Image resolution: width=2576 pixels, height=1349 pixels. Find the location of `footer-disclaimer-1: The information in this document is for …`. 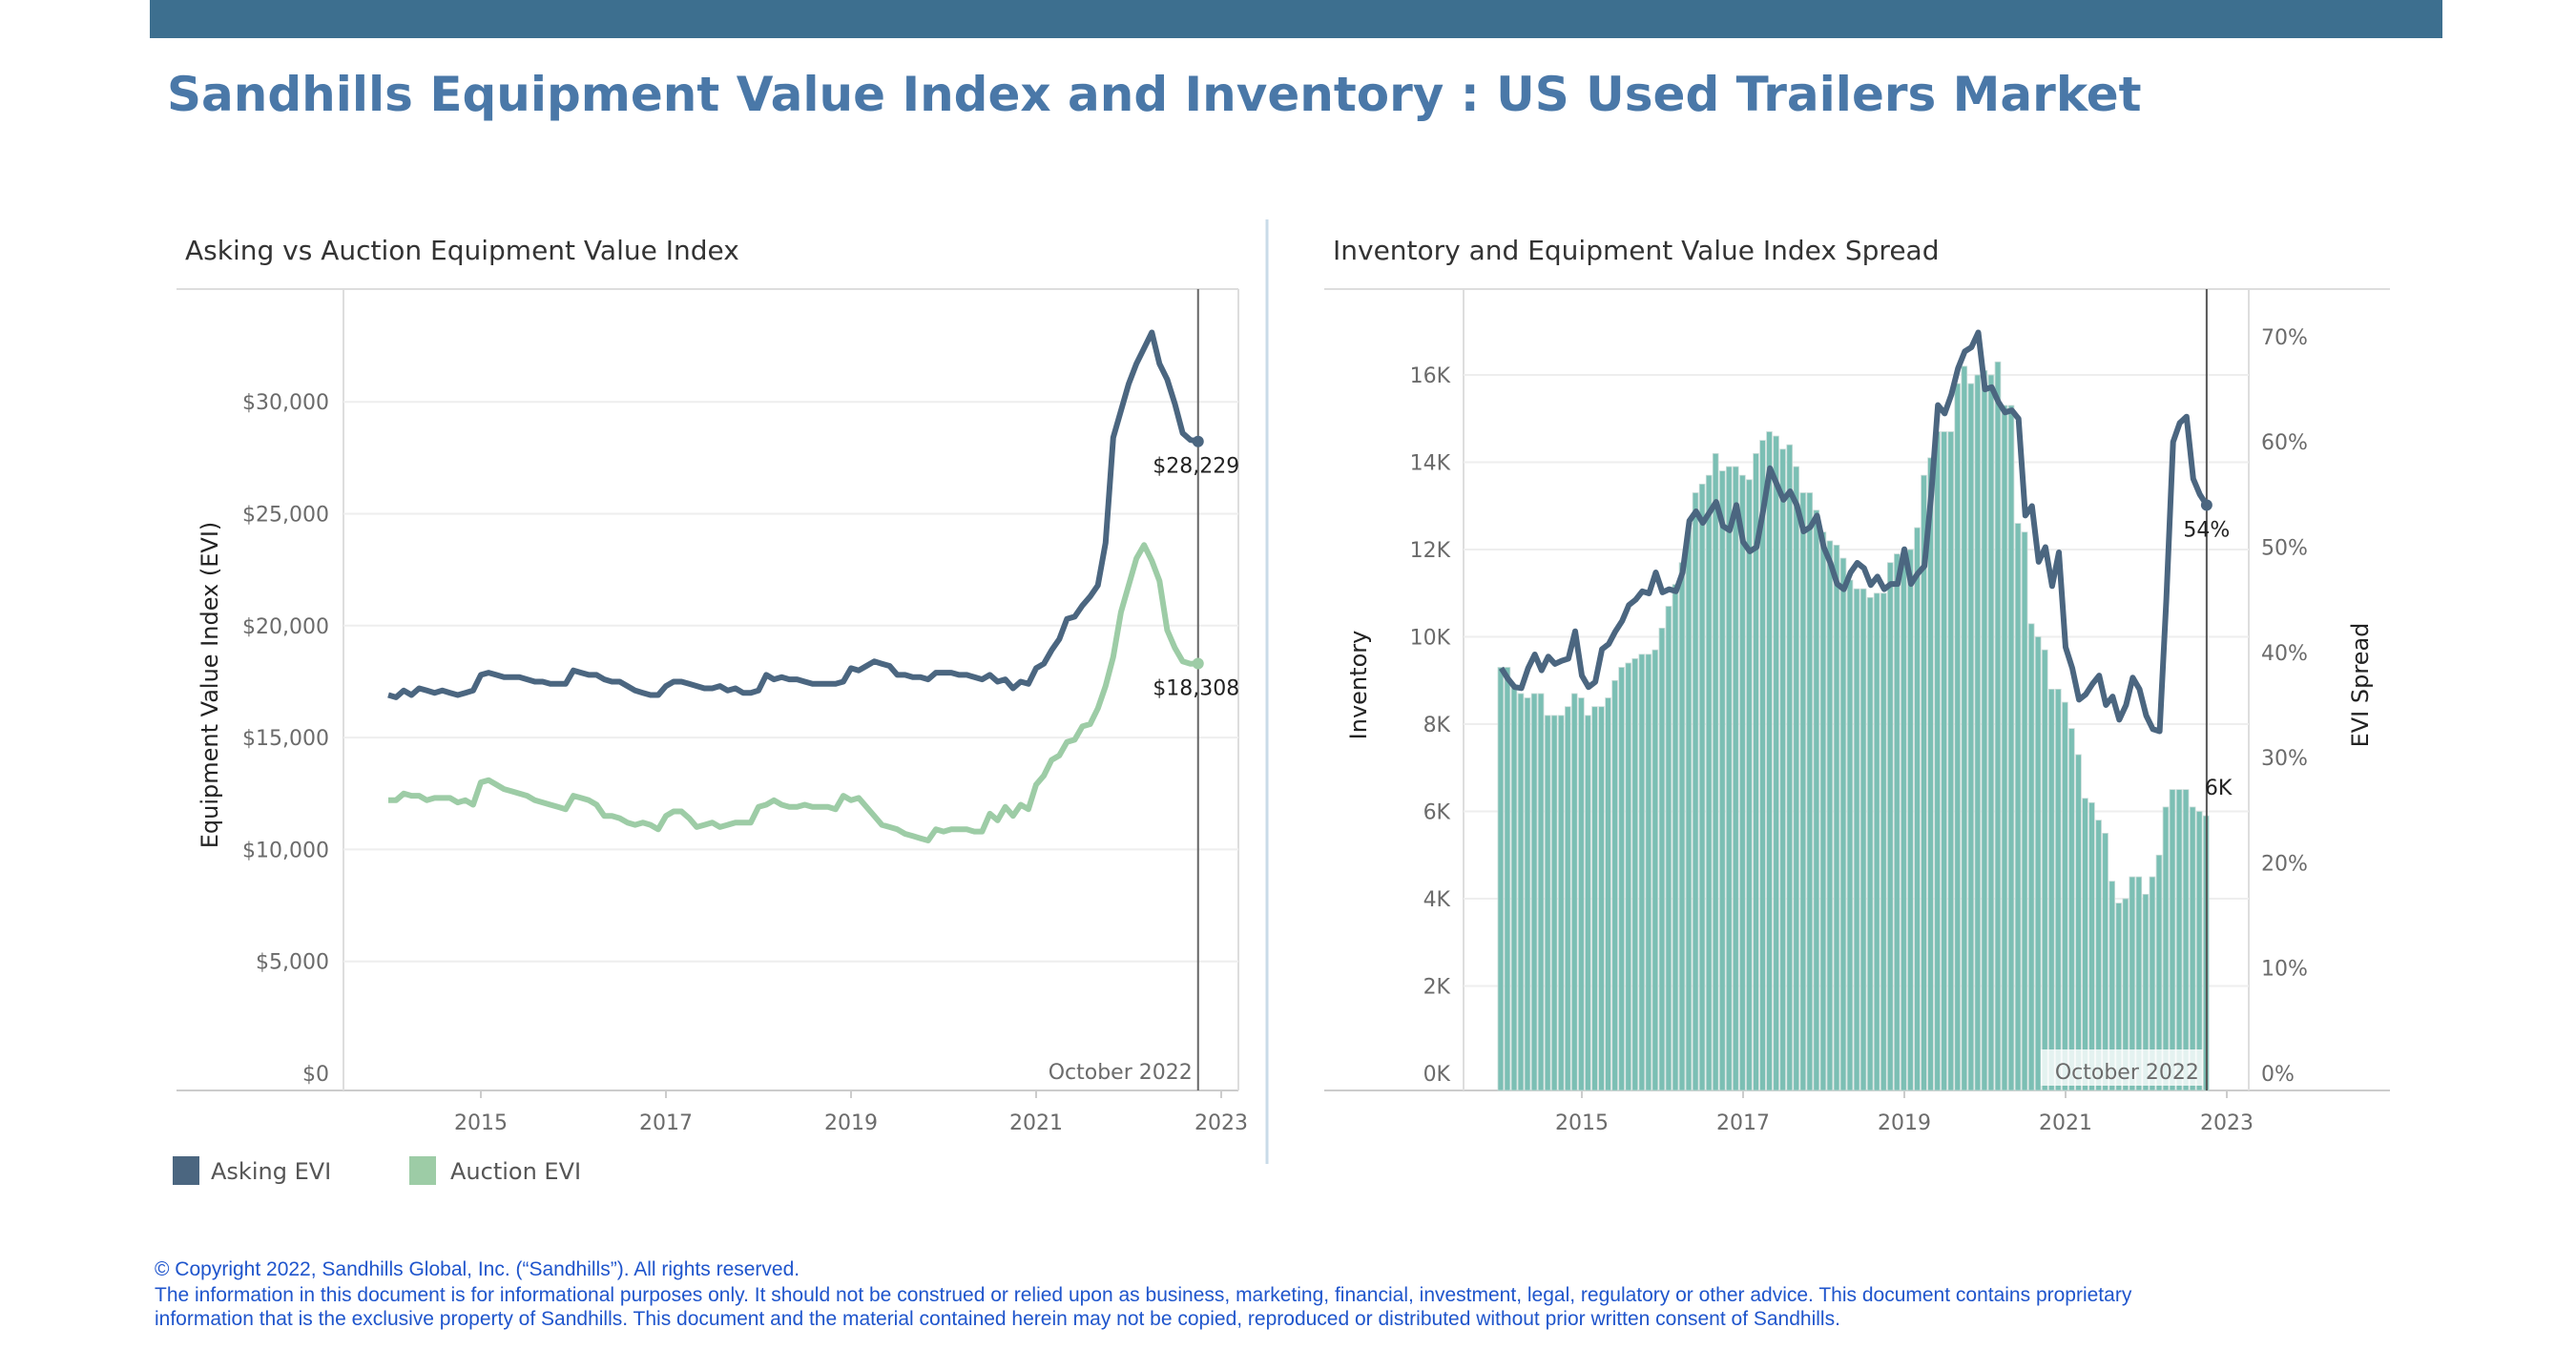

footer-disclaimer-1: The information in this document is for … is located at coordinates (1143, 1295).